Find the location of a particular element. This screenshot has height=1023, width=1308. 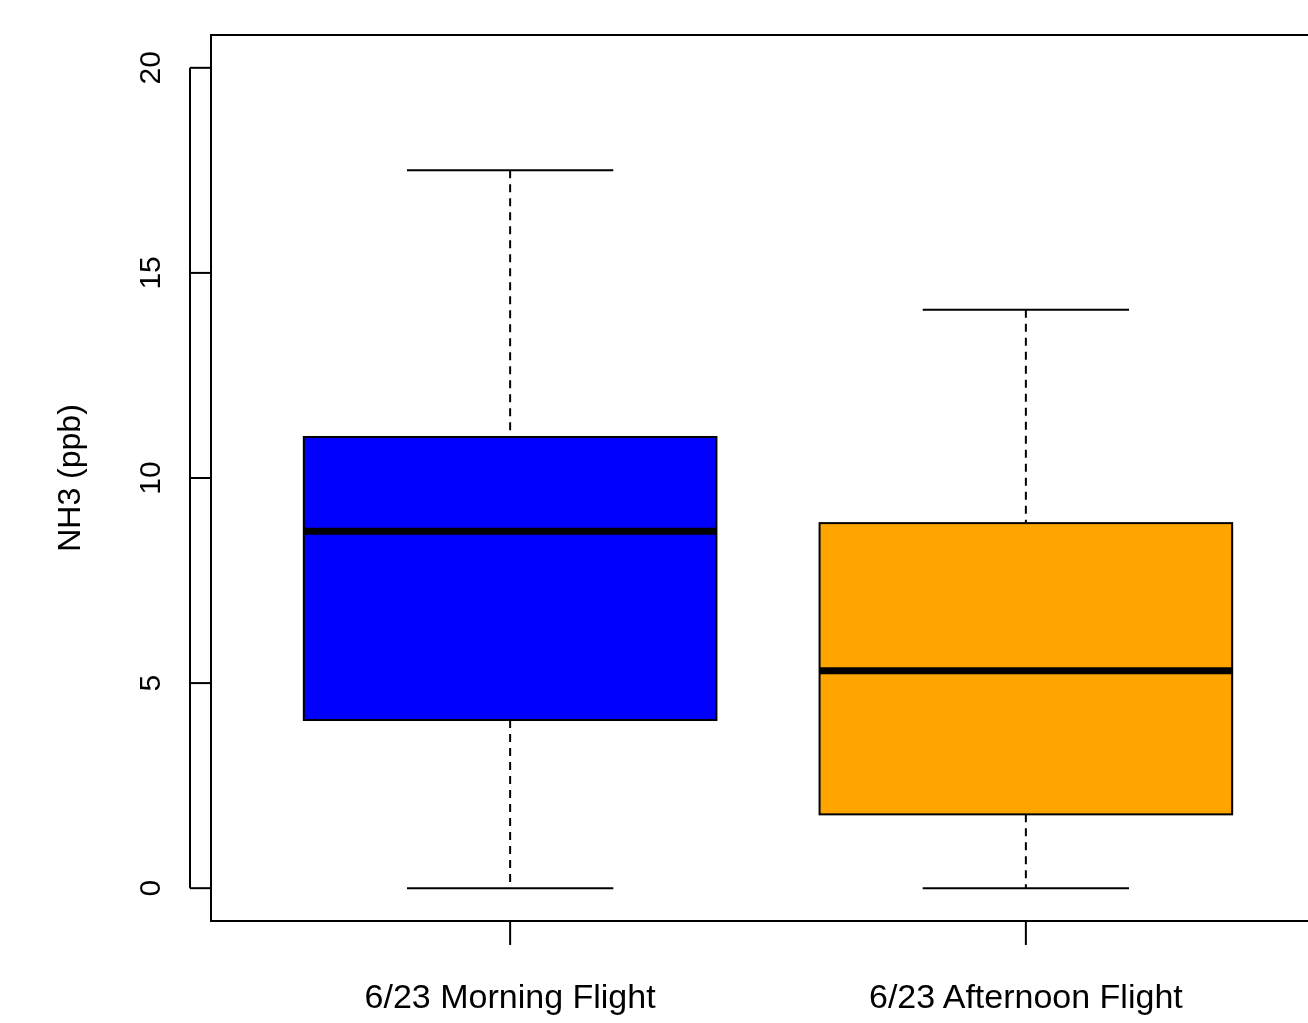

y-tick-label: 20 is located at coordinates (149, 68).